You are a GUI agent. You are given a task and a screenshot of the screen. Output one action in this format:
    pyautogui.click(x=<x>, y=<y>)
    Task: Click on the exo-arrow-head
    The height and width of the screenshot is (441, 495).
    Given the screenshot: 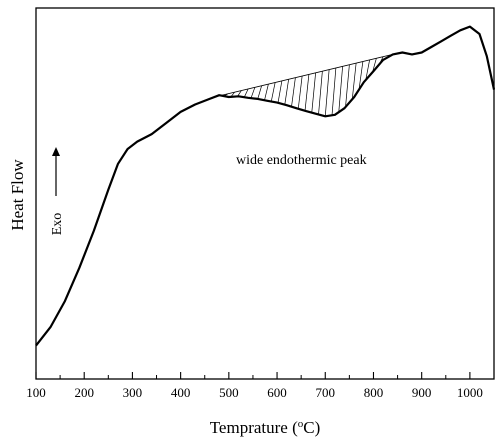 What is the action you would take?
    pyautogui.click(x=56, y=151)
    